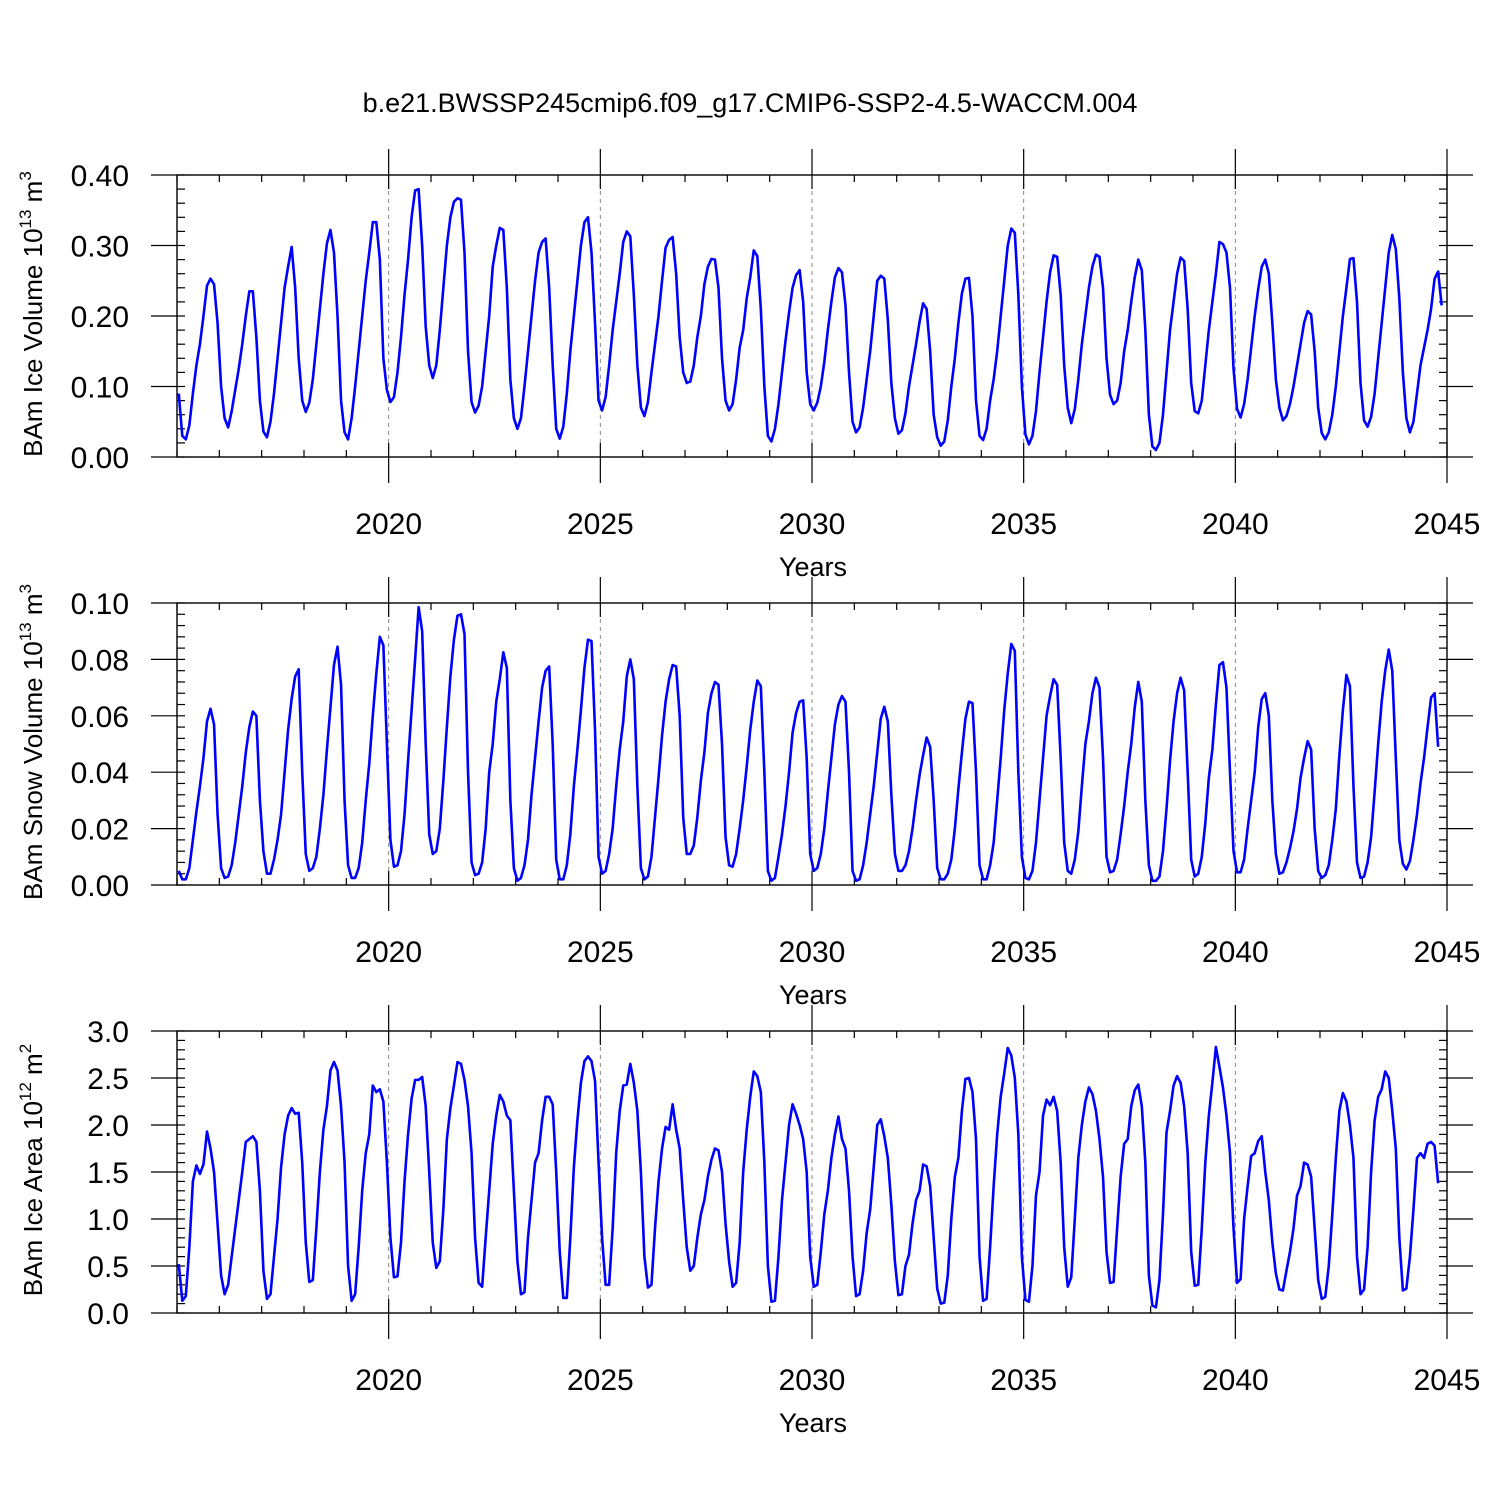 Image resolution: width=1500 pixels, height=1505 pixels. Describe the element at coordinates (25, 1091) in the screenshot. I see `y-axis-label-exp: 12` at that location.